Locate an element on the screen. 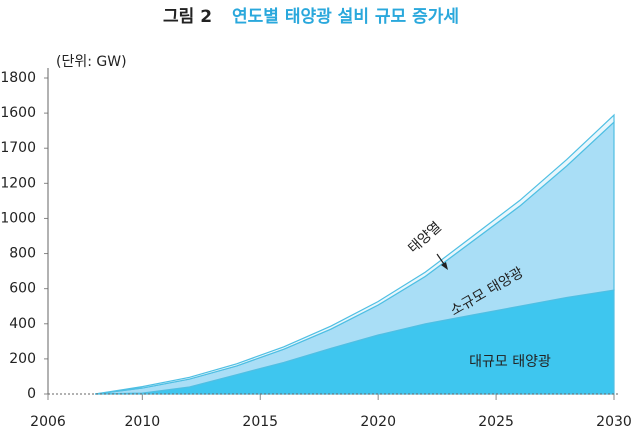 This screenshot has height=438, width=640. x-tick-label: 2025 is located at coordinates (496, 422).